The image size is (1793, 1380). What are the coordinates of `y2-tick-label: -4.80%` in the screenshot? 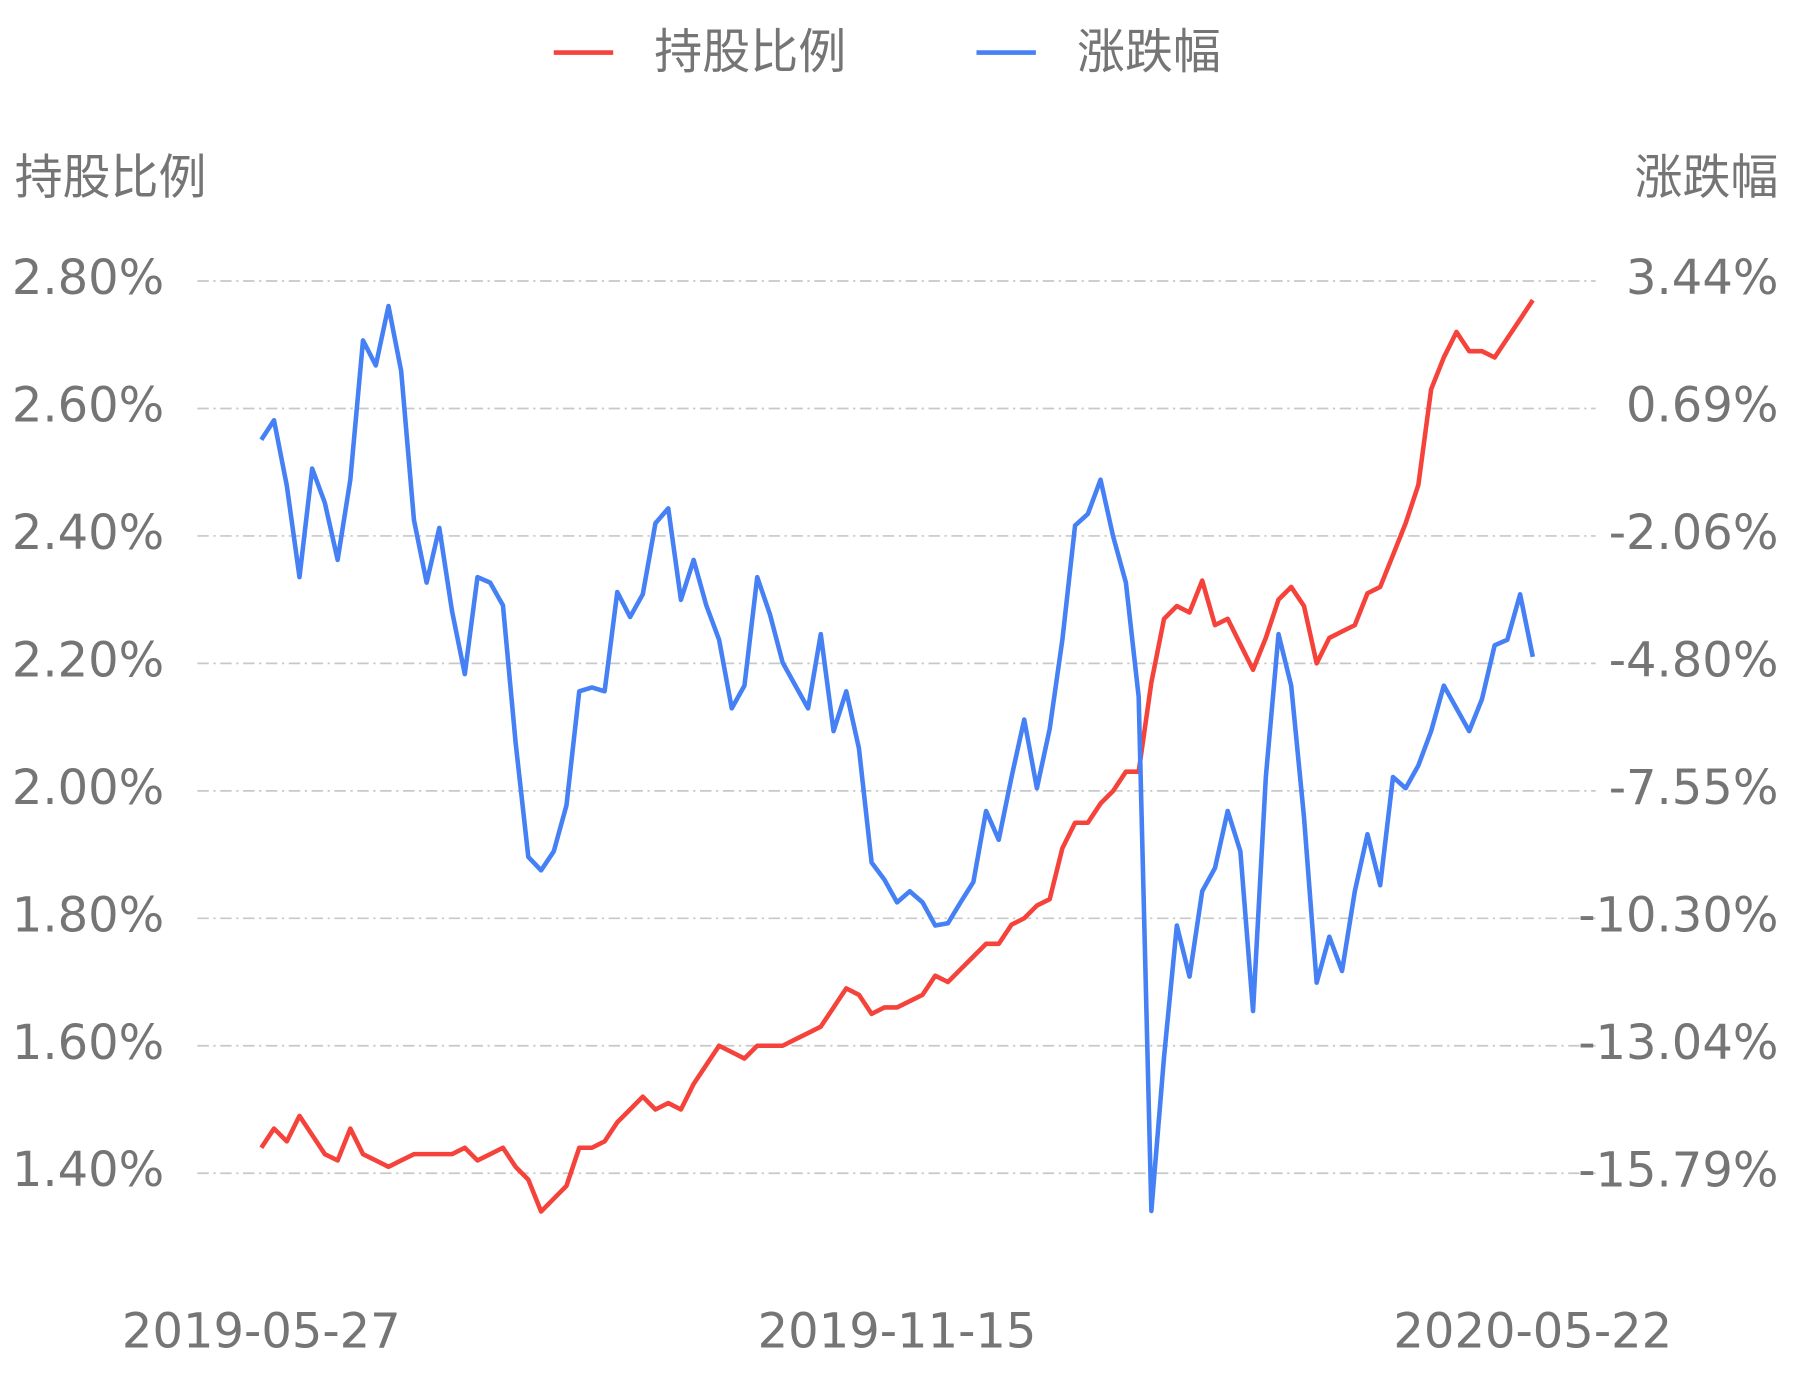 It's located at (1694, 660).